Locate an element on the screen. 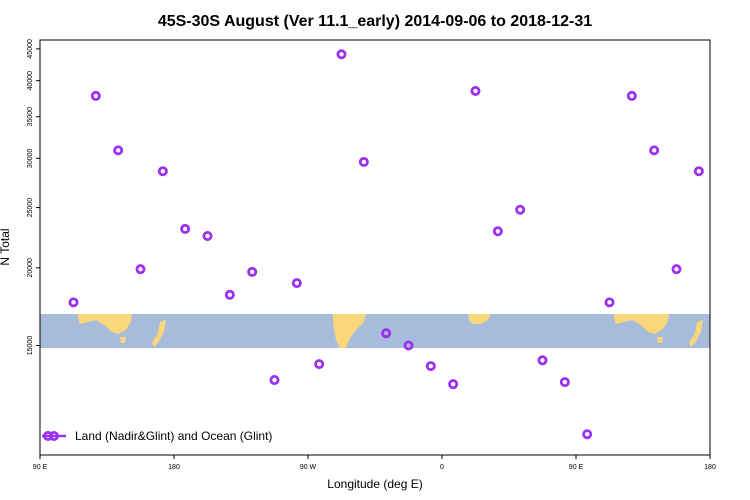 The image size is (750, 500). legend: Land (Nadir&Glint) and Ocean (Glint) is located at coordinates (157, 436).